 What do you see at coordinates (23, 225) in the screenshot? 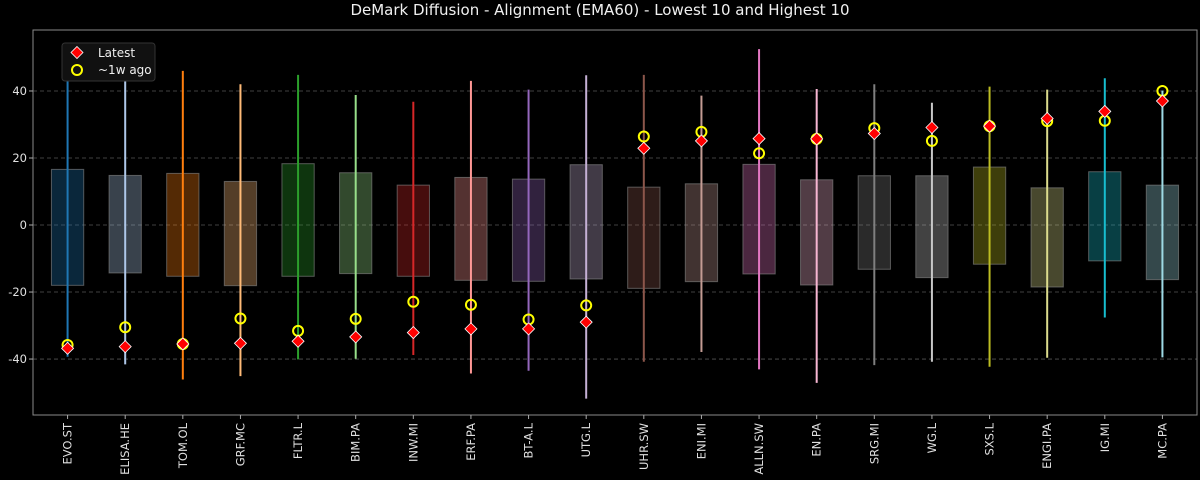
I see `y-tick-label: 0` at bounding box center [23, 225].